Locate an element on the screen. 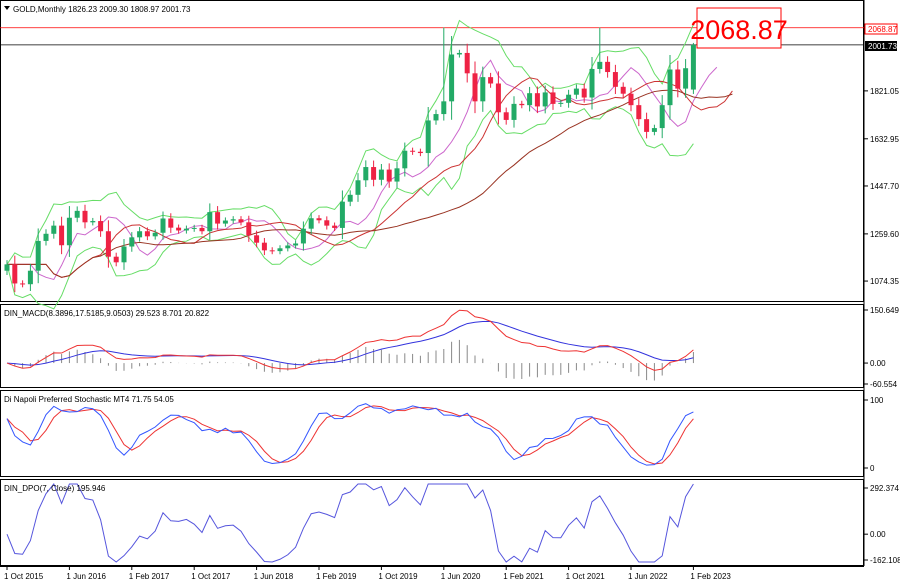  dpo-line is located at coordinates (350, 523).